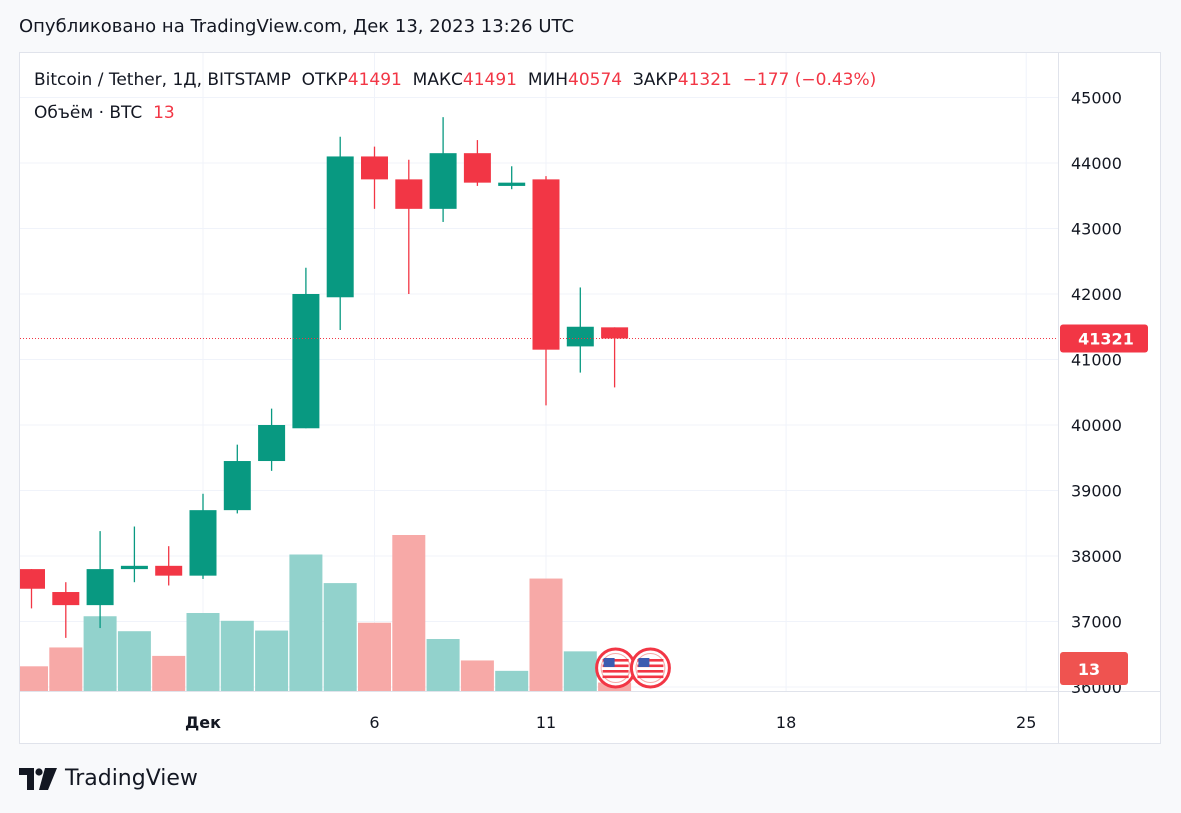  I want to click on price-tick-label: 37000, so click(1096, 622).